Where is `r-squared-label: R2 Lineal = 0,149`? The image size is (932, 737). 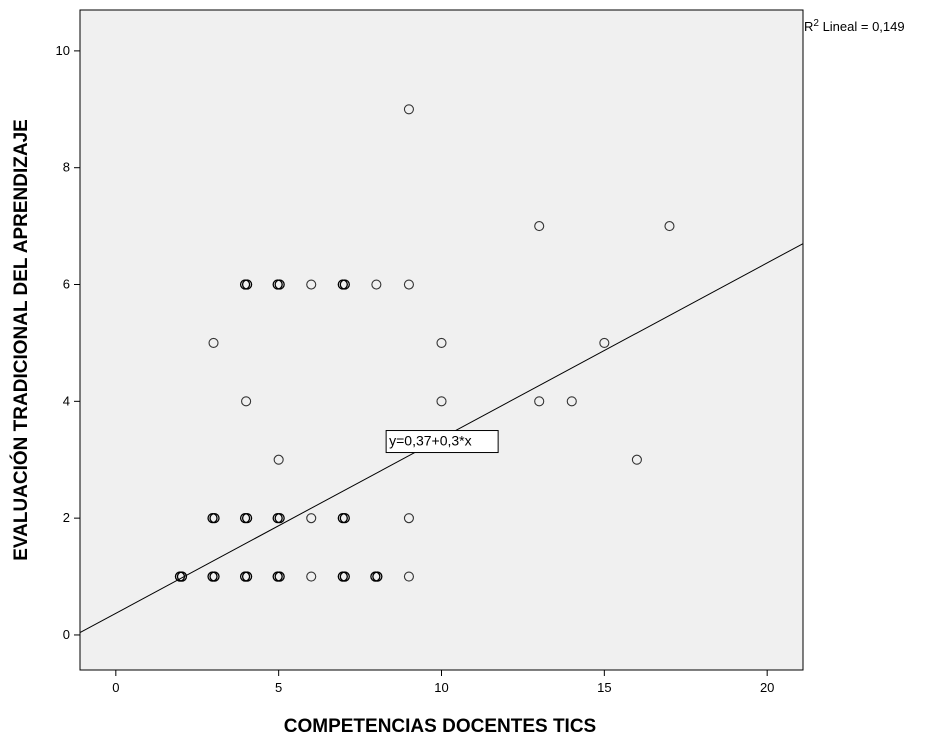 r-squared-label: R2 Lineal = 0,149 is located at coordinates (854, 26).